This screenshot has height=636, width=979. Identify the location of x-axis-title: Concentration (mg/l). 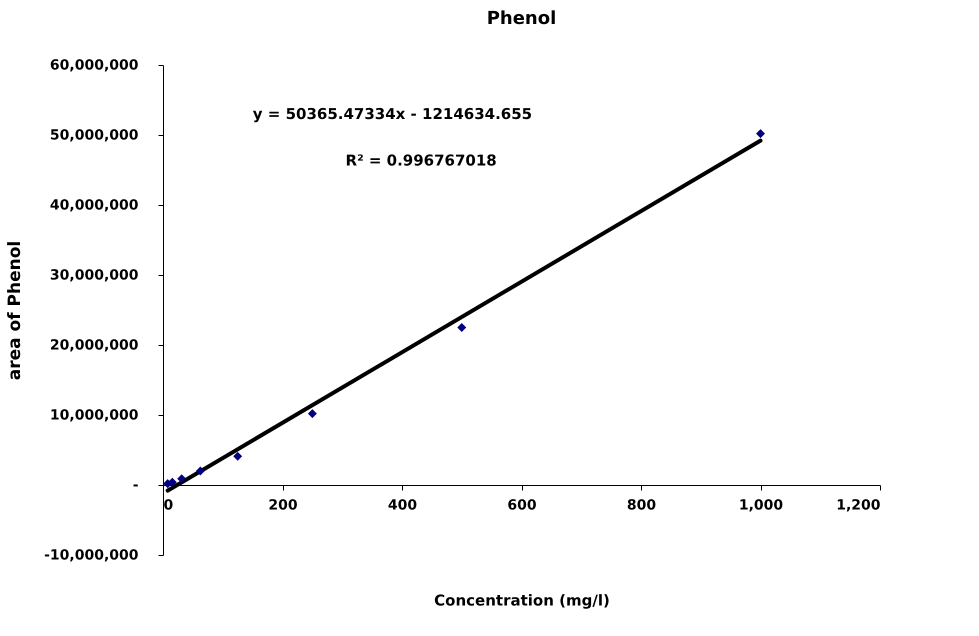
(522, 601).